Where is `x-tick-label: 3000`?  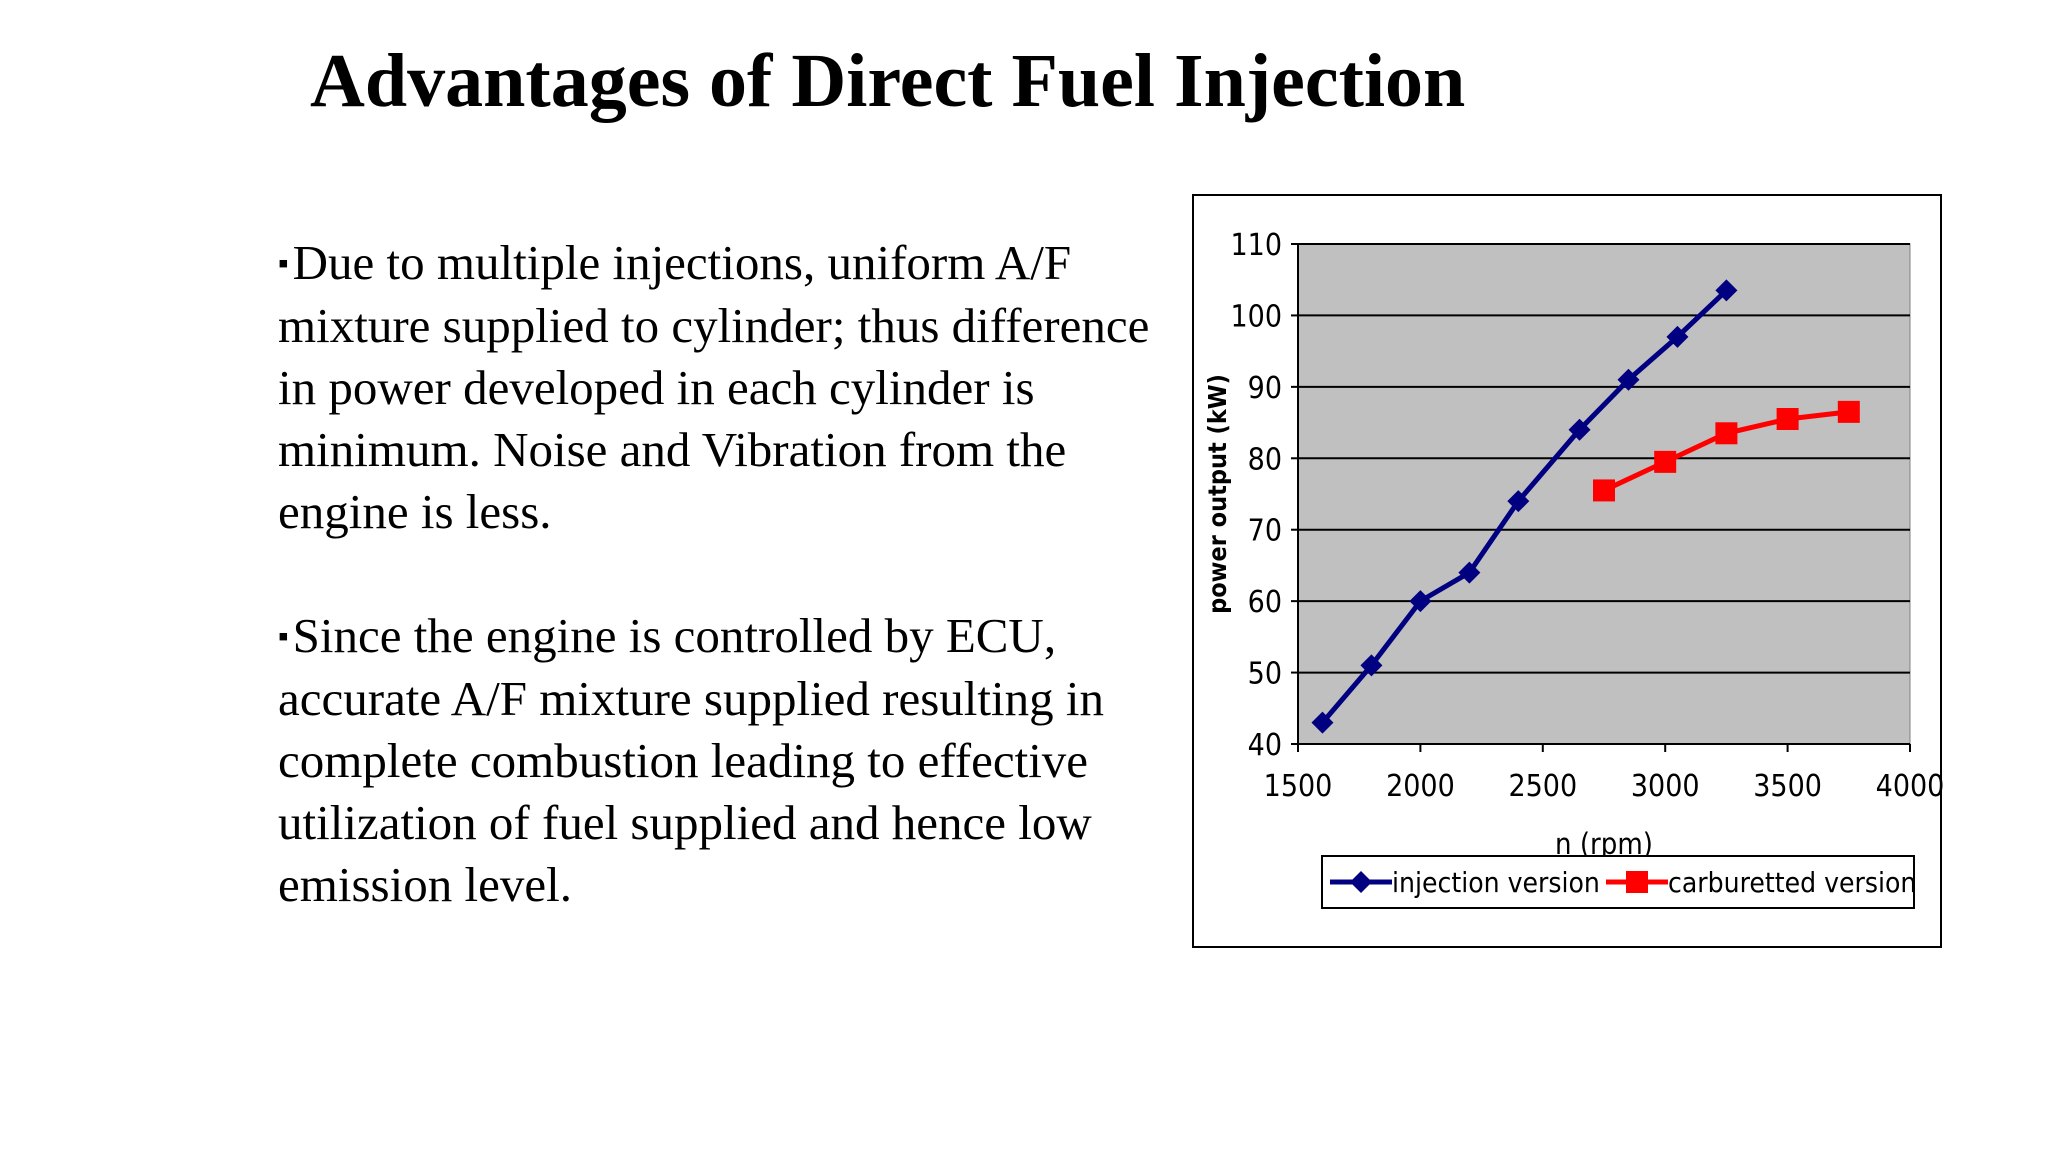 x-tick-label: 3000 is located at coordinates (1665, 786).